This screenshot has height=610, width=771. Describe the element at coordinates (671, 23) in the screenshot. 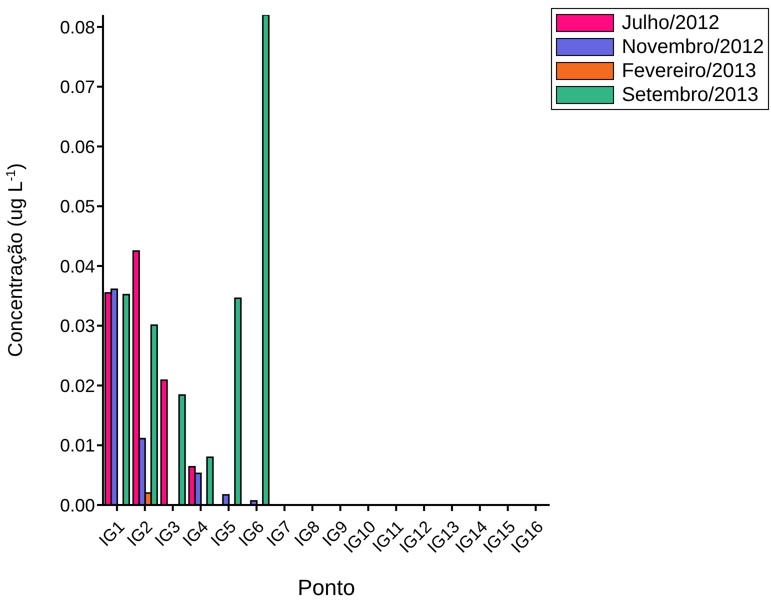

I see `legend-label: Julho/2012` at that location.